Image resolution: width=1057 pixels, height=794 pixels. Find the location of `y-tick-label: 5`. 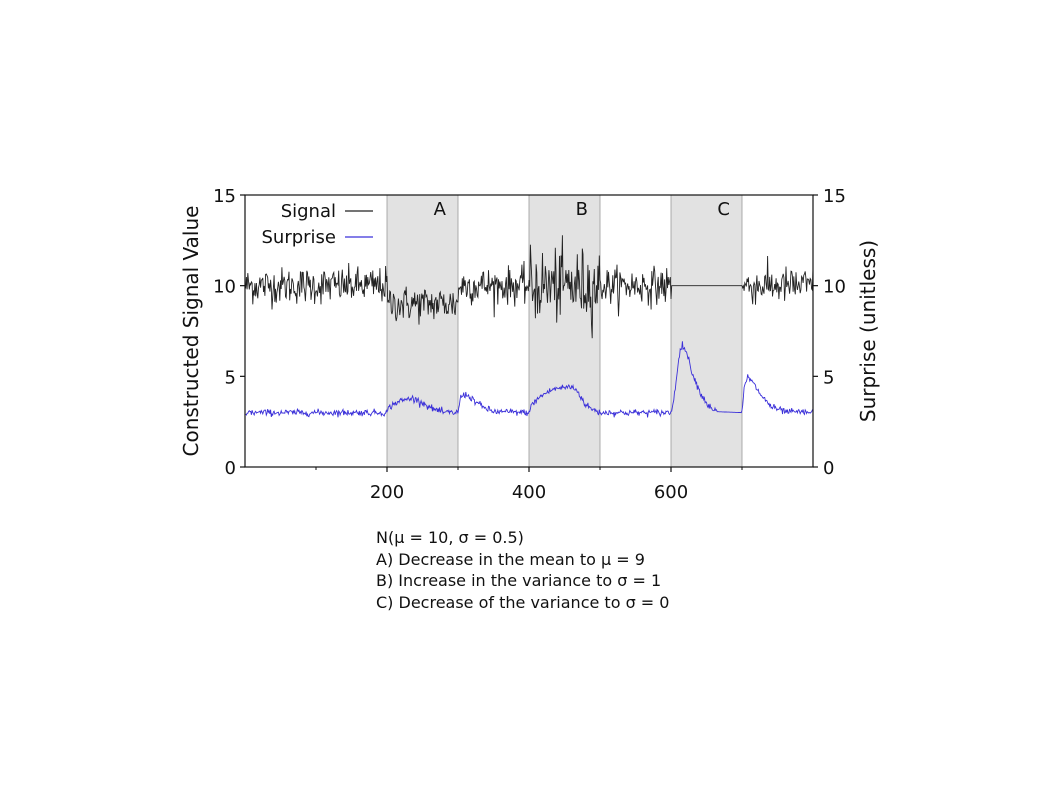

y-tick-label: 5 is located at coordinates (230, 377).